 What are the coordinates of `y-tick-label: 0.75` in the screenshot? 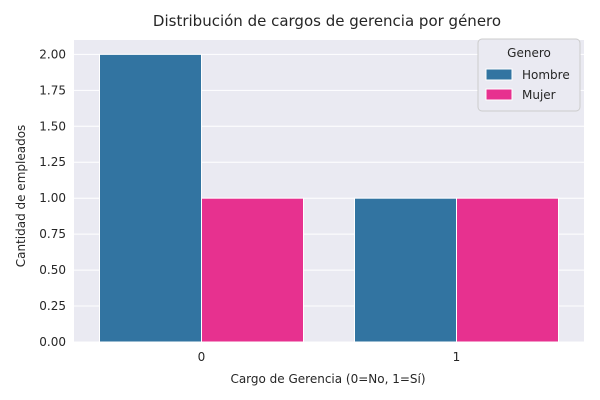 It's located at (52, 234).